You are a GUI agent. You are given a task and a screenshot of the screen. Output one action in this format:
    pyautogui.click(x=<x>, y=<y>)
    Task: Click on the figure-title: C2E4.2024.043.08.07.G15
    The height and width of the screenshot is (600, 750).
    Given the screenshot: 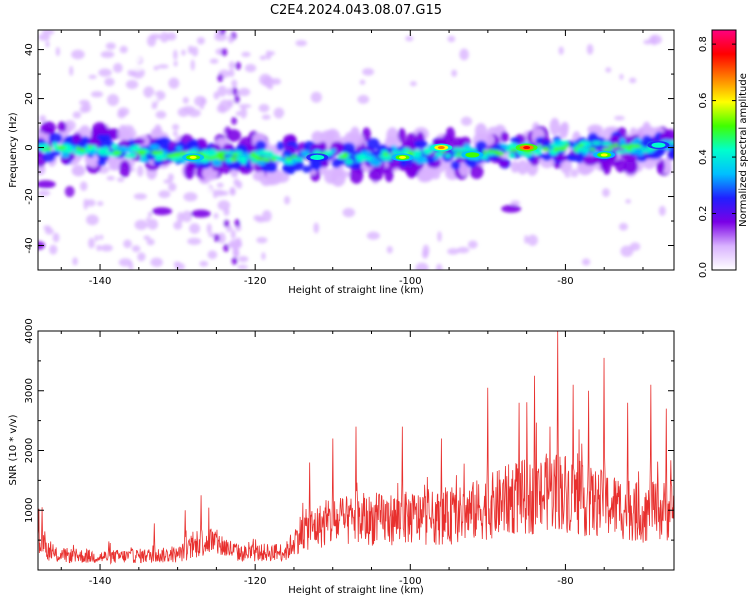 What is the action you would take?
    pyautogui.click(x=356, y=10)
    